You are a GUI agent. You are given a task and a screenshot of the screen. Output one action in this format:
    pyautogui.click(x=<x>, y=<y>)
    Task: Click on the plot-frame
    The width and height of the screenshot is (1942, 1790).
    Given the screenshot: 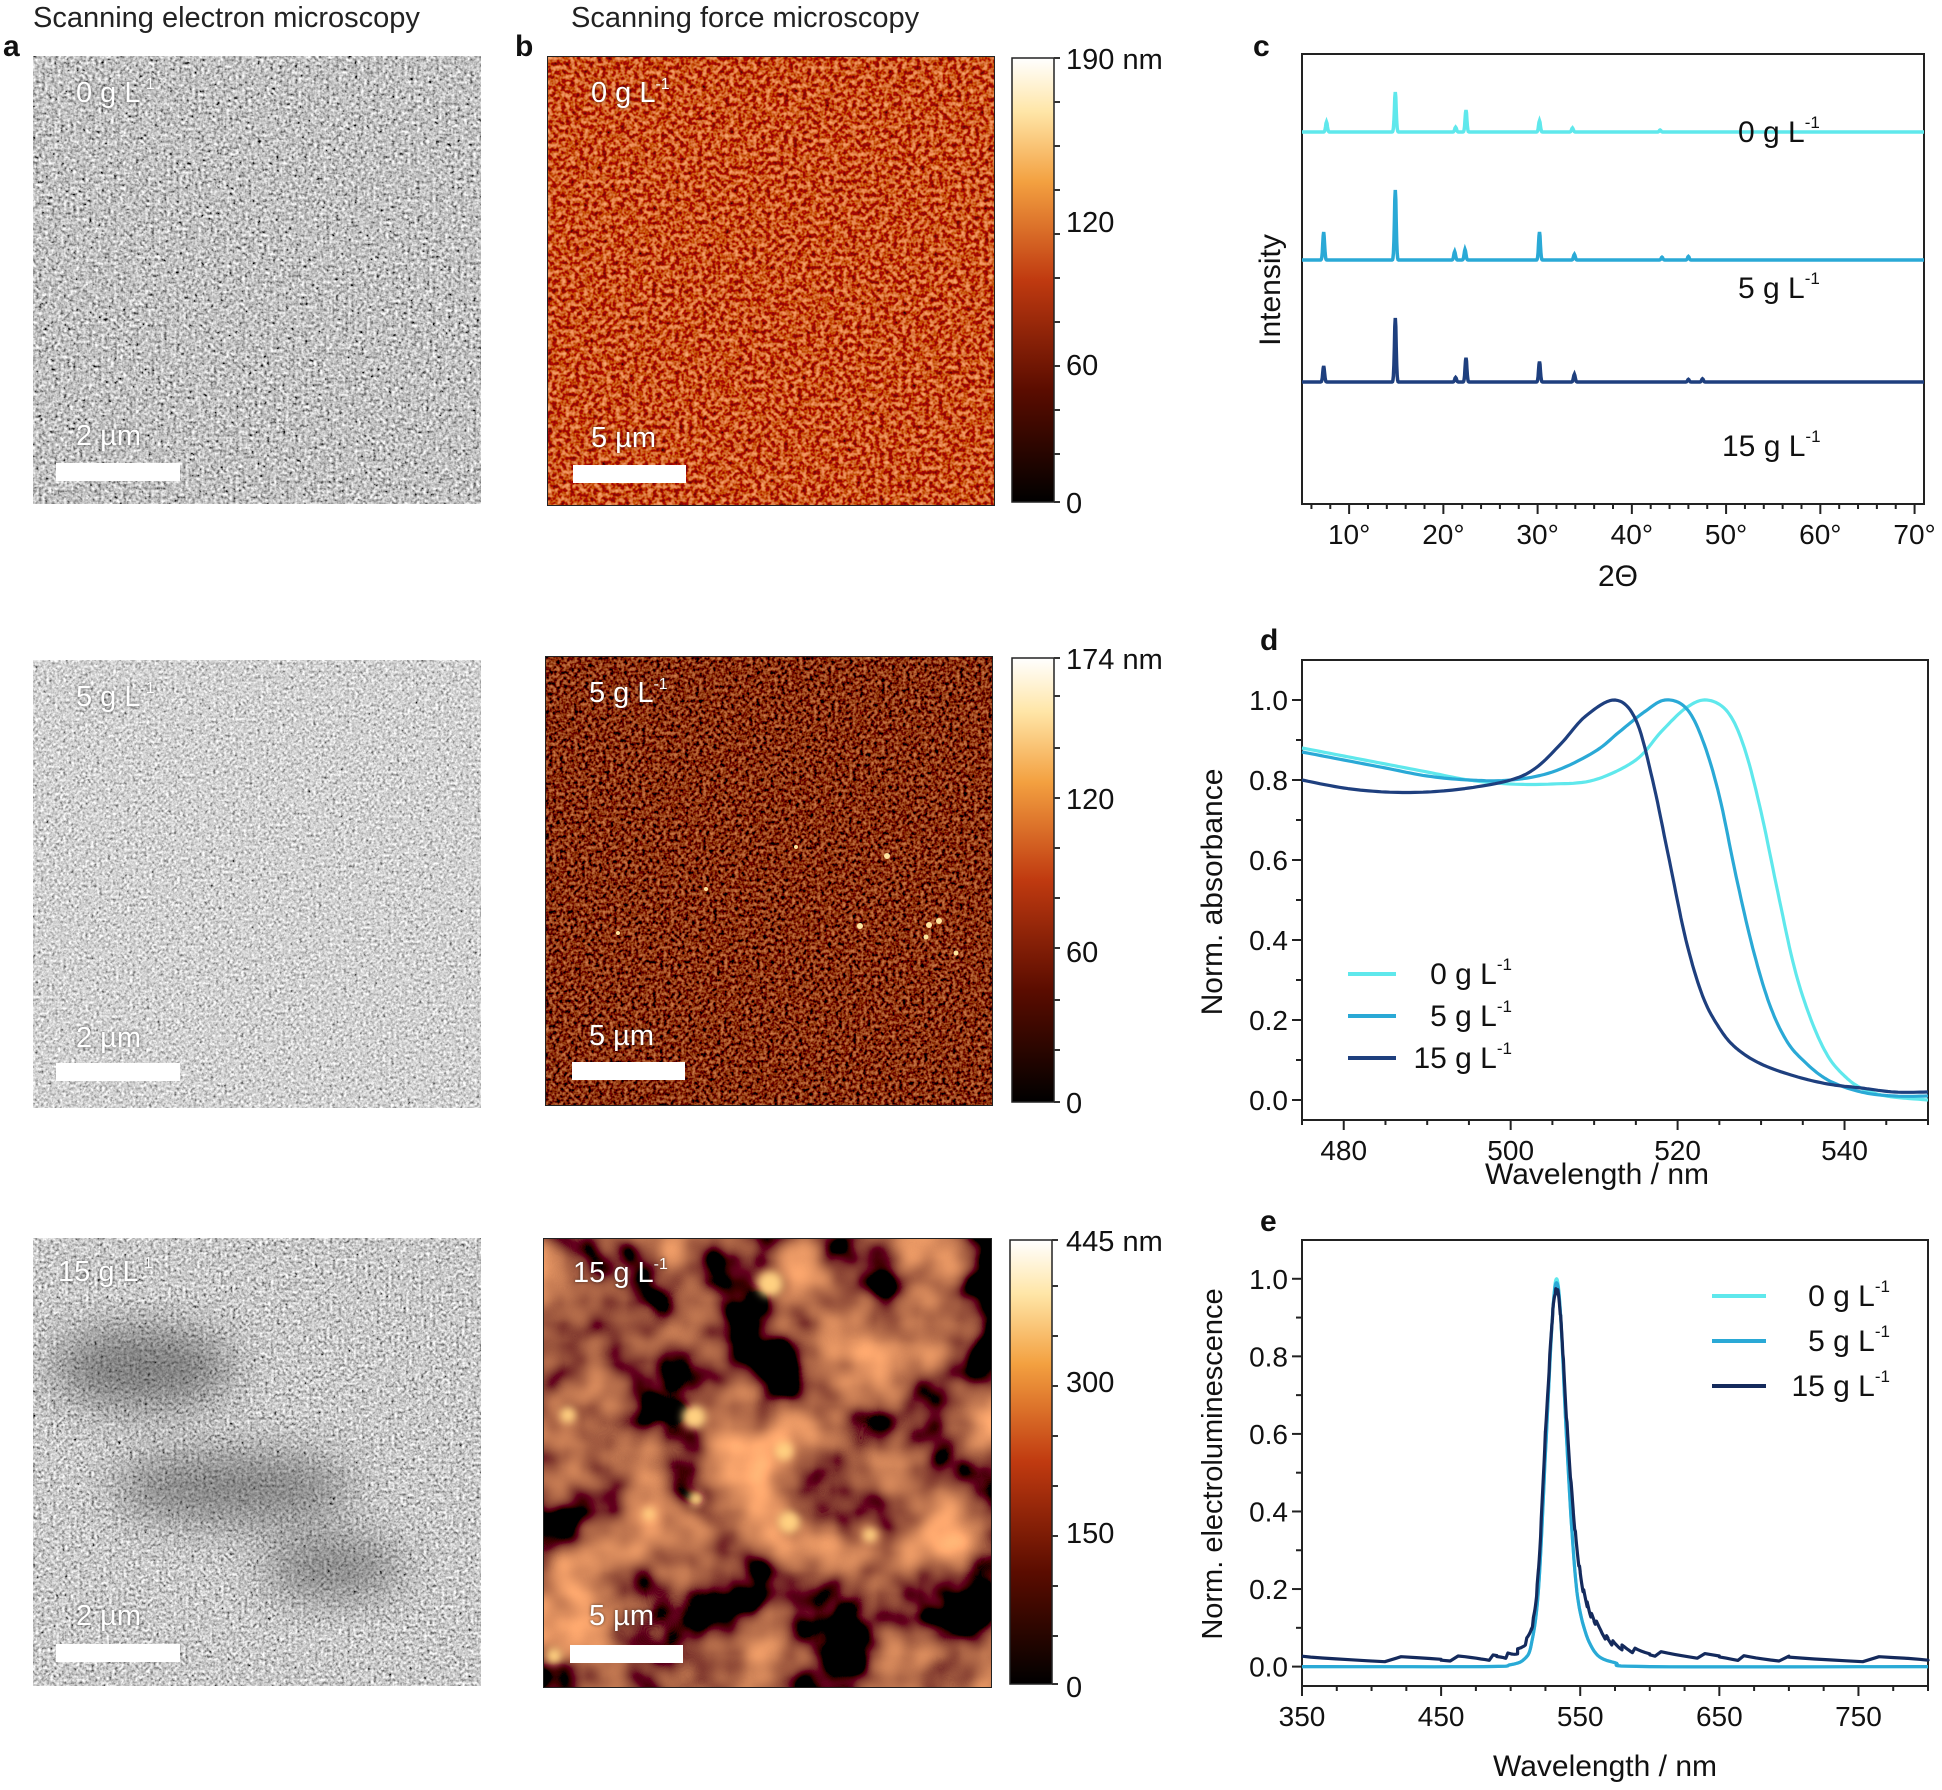 What is the action you would take?
    pyautogui.click(x=1615, y=890)
    